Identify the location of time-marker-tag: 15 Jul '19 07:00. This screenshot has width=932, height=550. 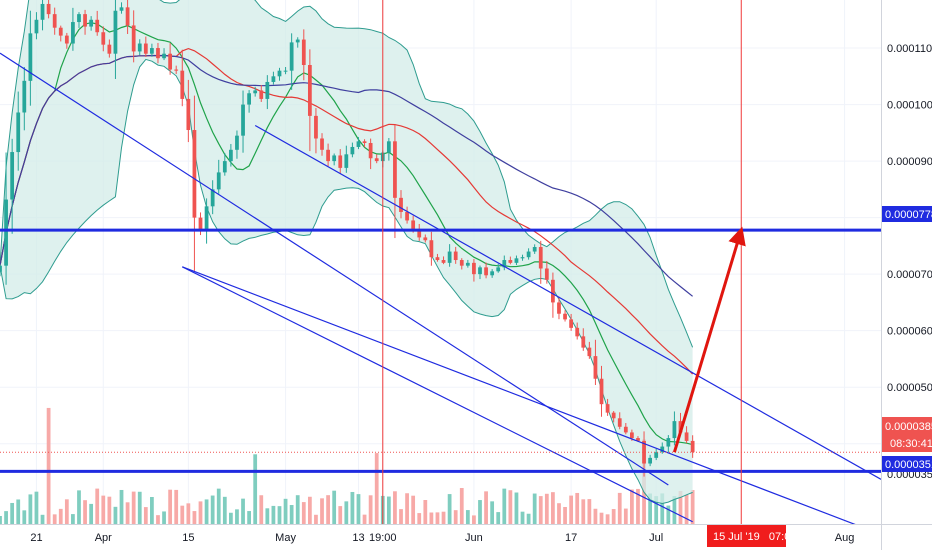
(751, 536).